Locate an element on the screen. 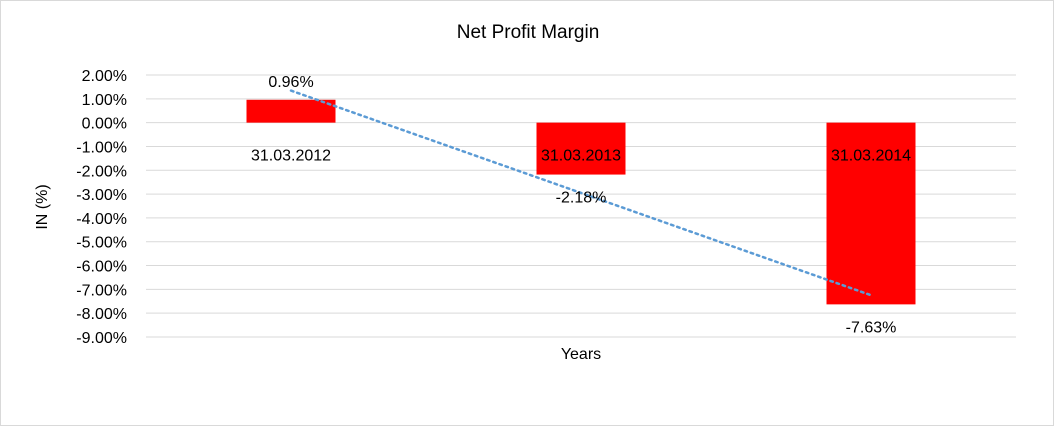 The width and height of the screenshot is (1054, 427). y-tick-label: -6.00% is located at coordinates (101, 267).